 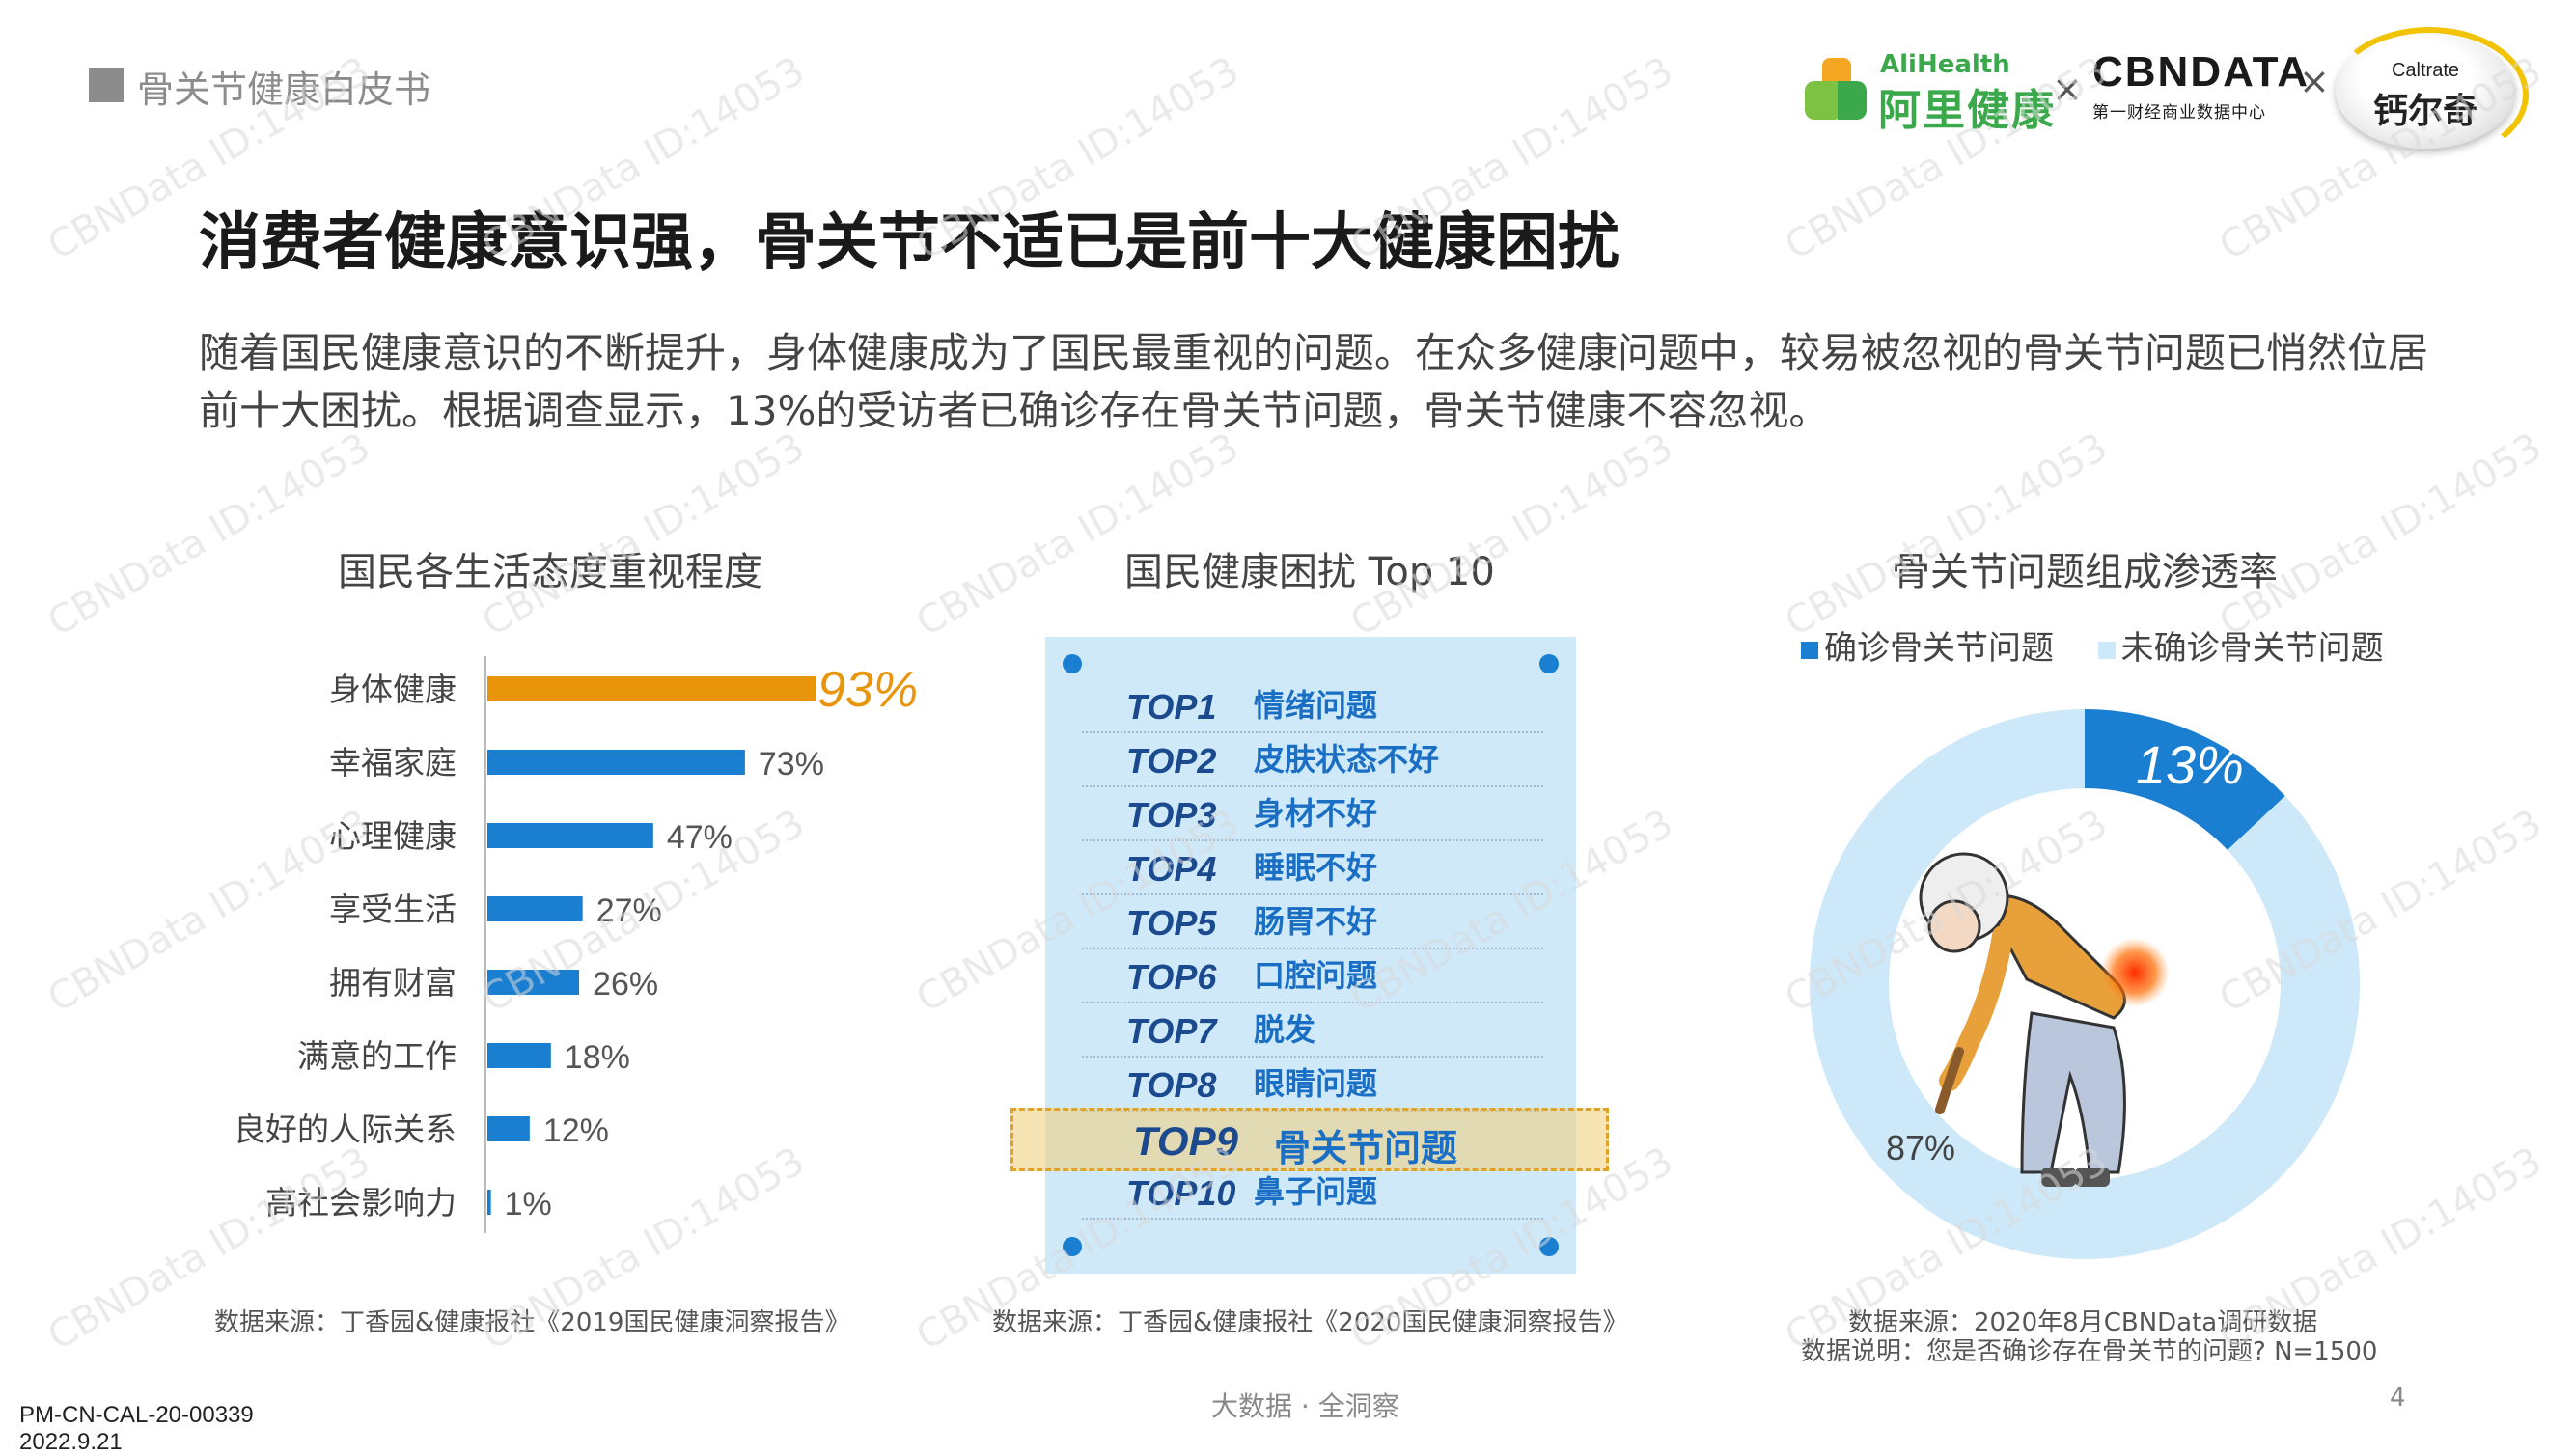 I want to click on bar-value-label: 93%, so click(x=868, y=690).